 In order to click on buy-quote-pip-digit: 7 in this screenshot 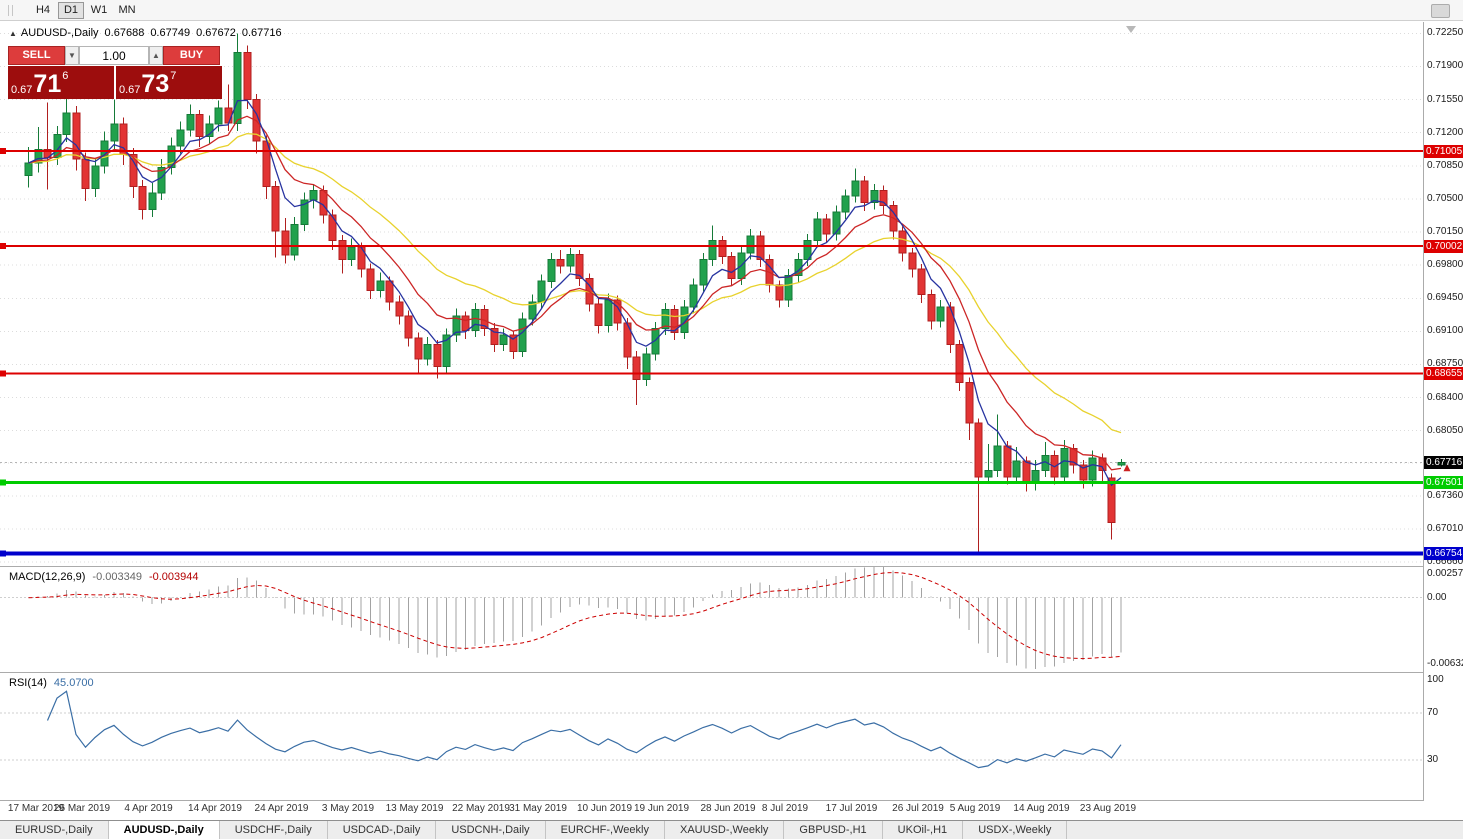, I will do `click(173, 76)`.